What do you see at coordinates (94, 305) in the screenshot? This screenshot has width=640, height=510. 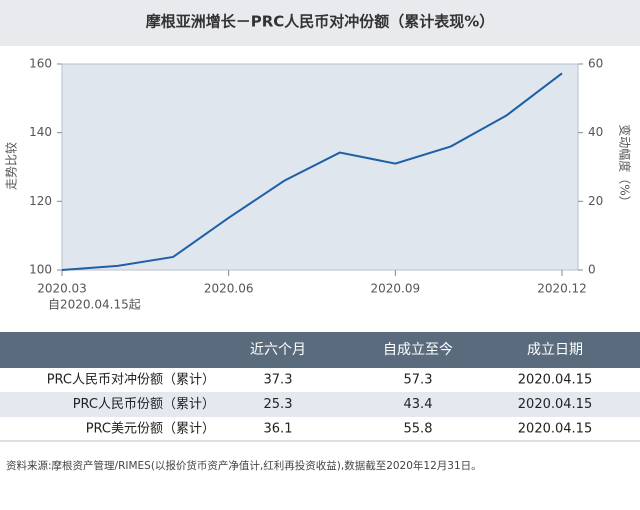 I see `annotation: 自2020.04.15起` at bounding box center [94, 305].